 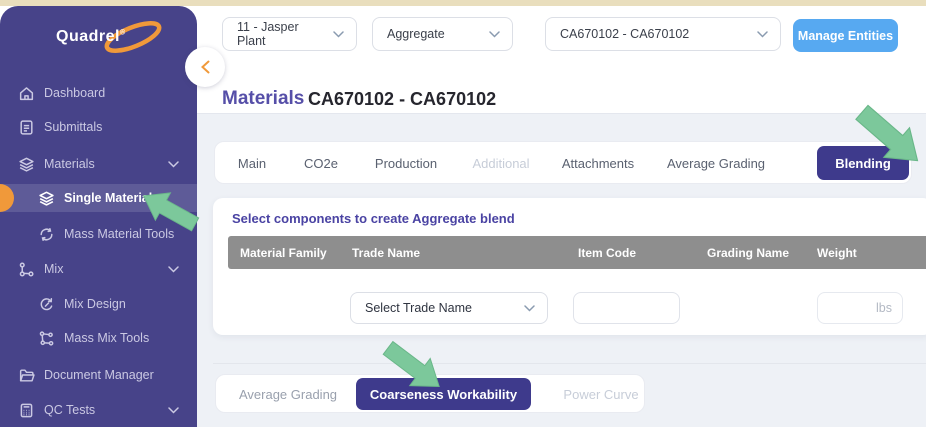 I want to click on folder-icon, so click(x=26, y=375).